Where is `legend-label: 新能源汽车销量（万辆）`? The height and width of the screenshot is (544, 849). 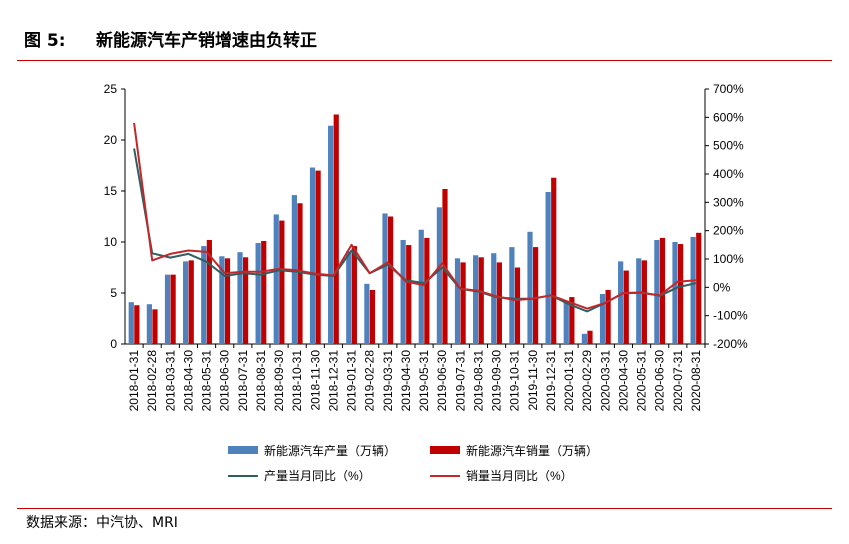 legend-label: 新能源汽车销量（万辆） is located at coordinates (532, 450).